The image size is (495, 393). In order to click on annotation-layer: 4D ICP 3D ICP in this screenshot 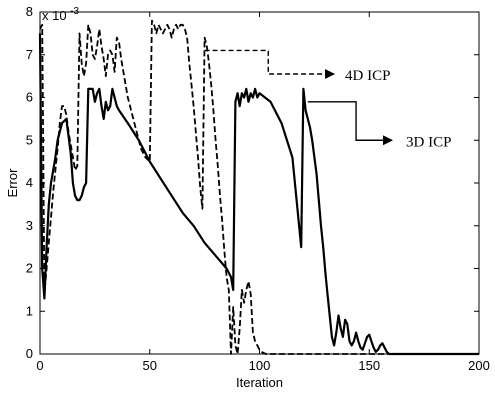, I will do `click(327, 99)`.